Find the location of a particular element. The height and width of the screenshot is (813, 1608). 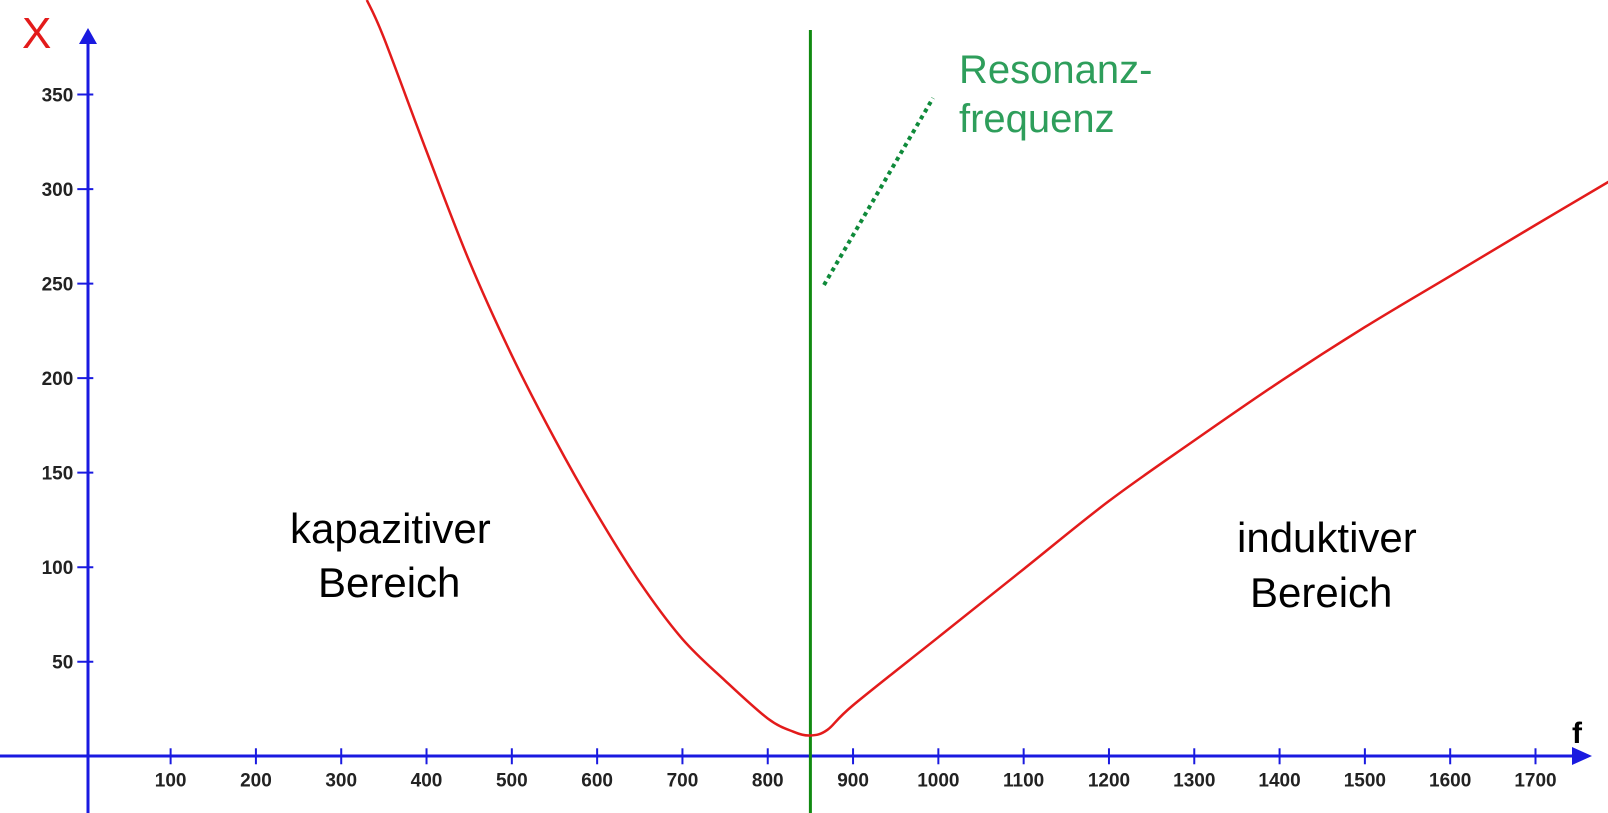

x-tick-label: 100 is located at coordinates (171, 780).